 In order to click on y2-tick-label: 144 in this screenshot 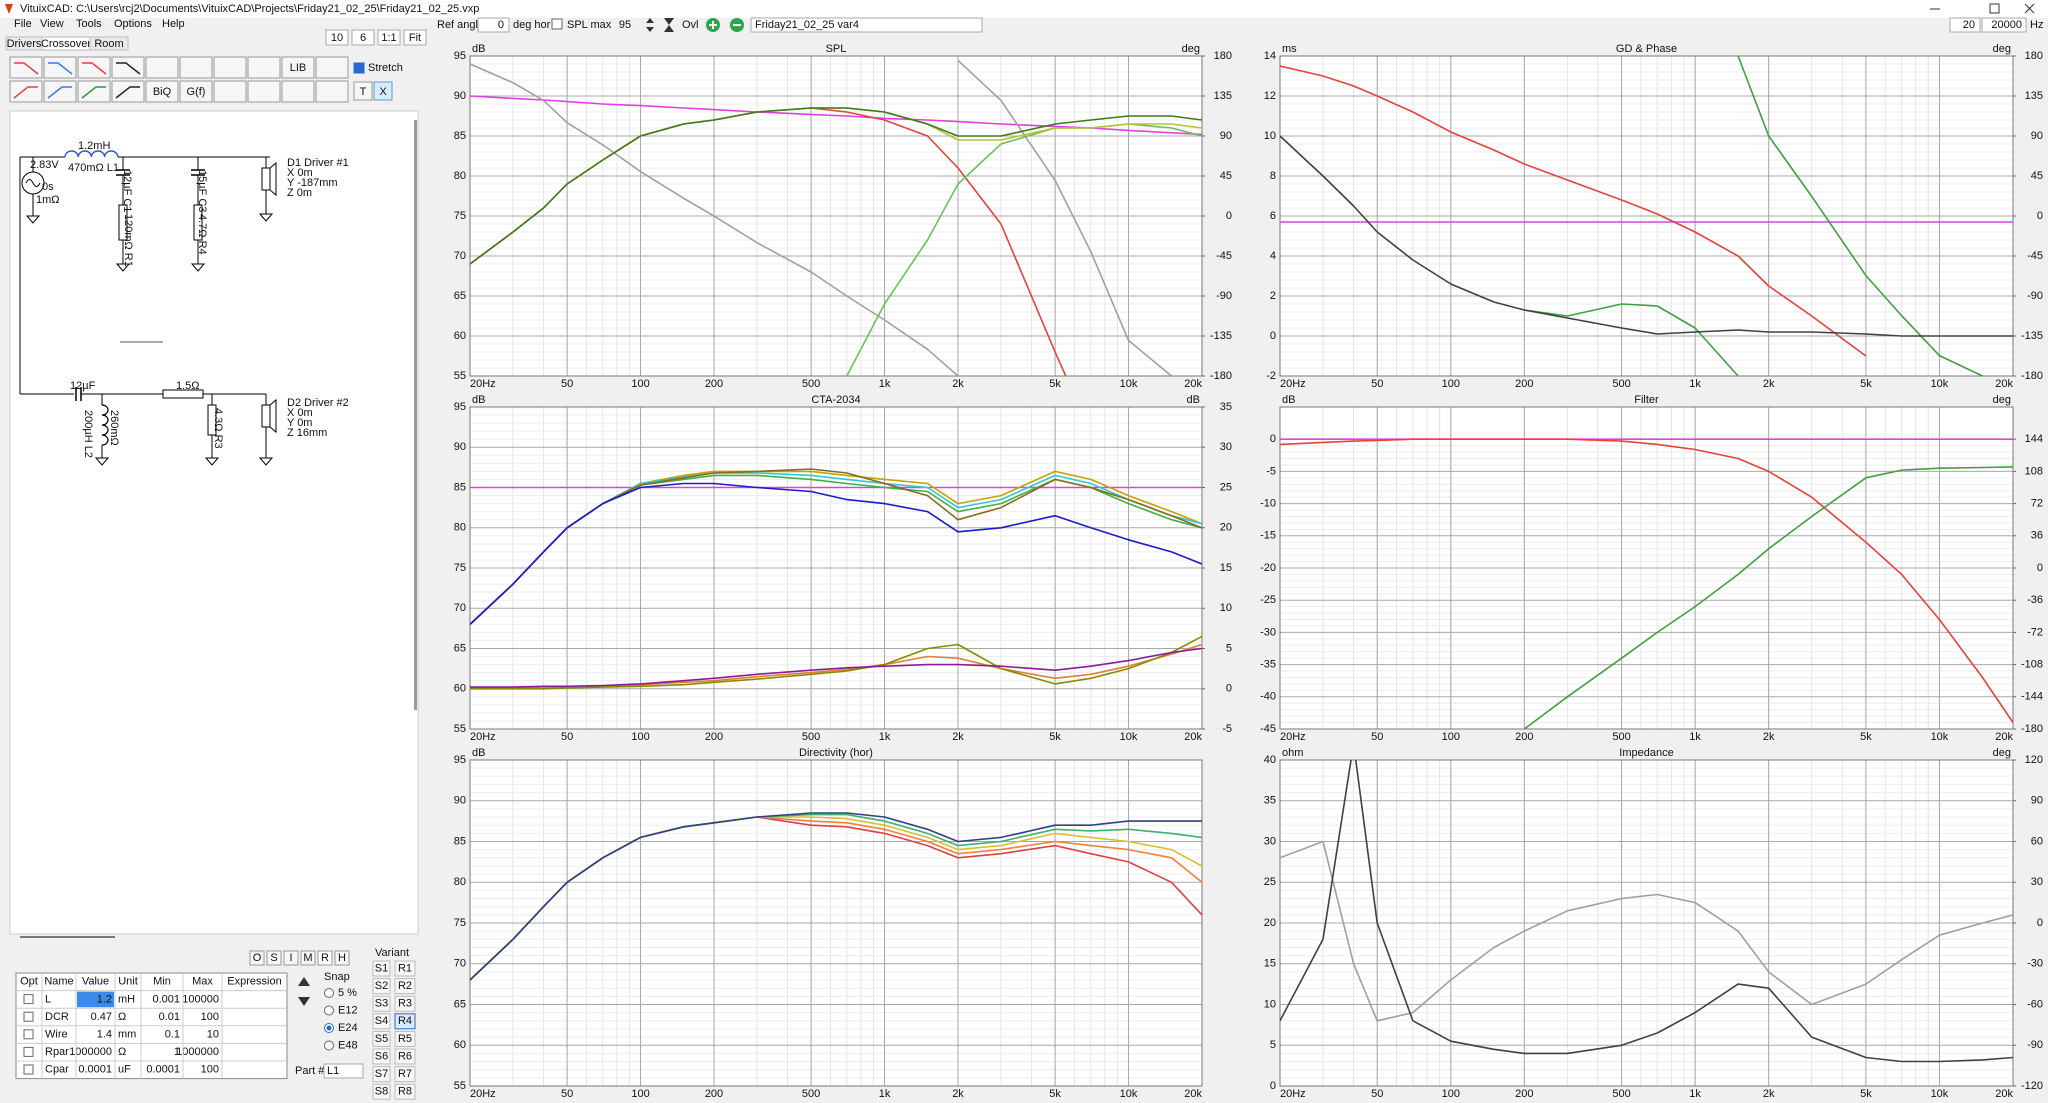, I will do `click(2034, 439)`.